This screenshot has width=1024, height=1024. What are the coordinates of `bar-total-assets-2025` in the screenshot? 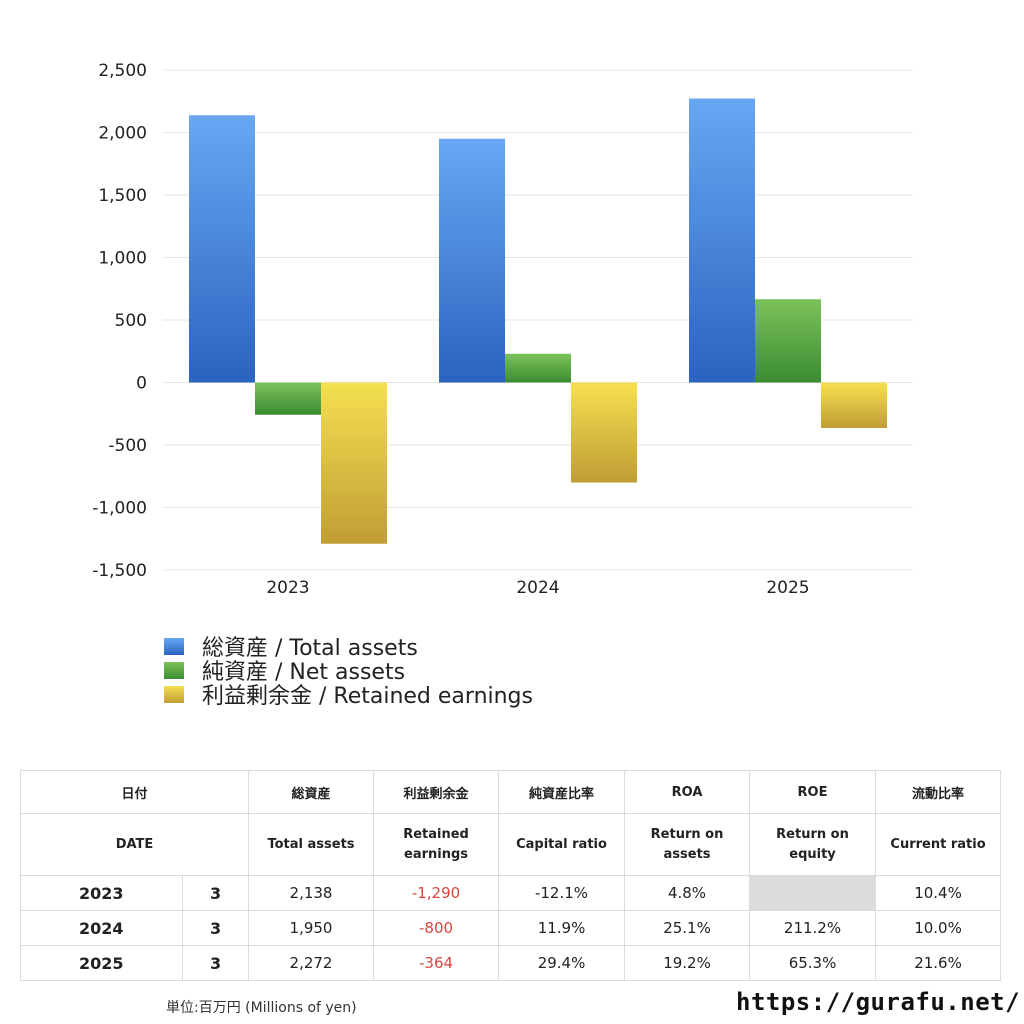 It's located at (722, 240).